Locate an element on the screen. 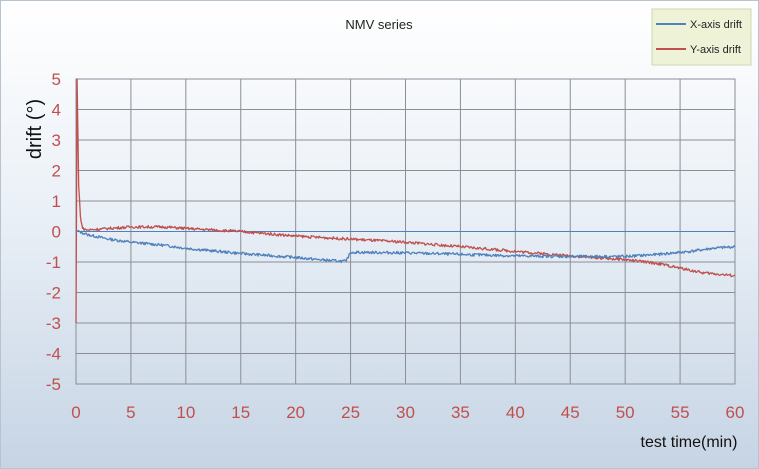 This screenshot has height=469, width=759. y-tick-label-4: 1 is located at coordinates (56, 201).